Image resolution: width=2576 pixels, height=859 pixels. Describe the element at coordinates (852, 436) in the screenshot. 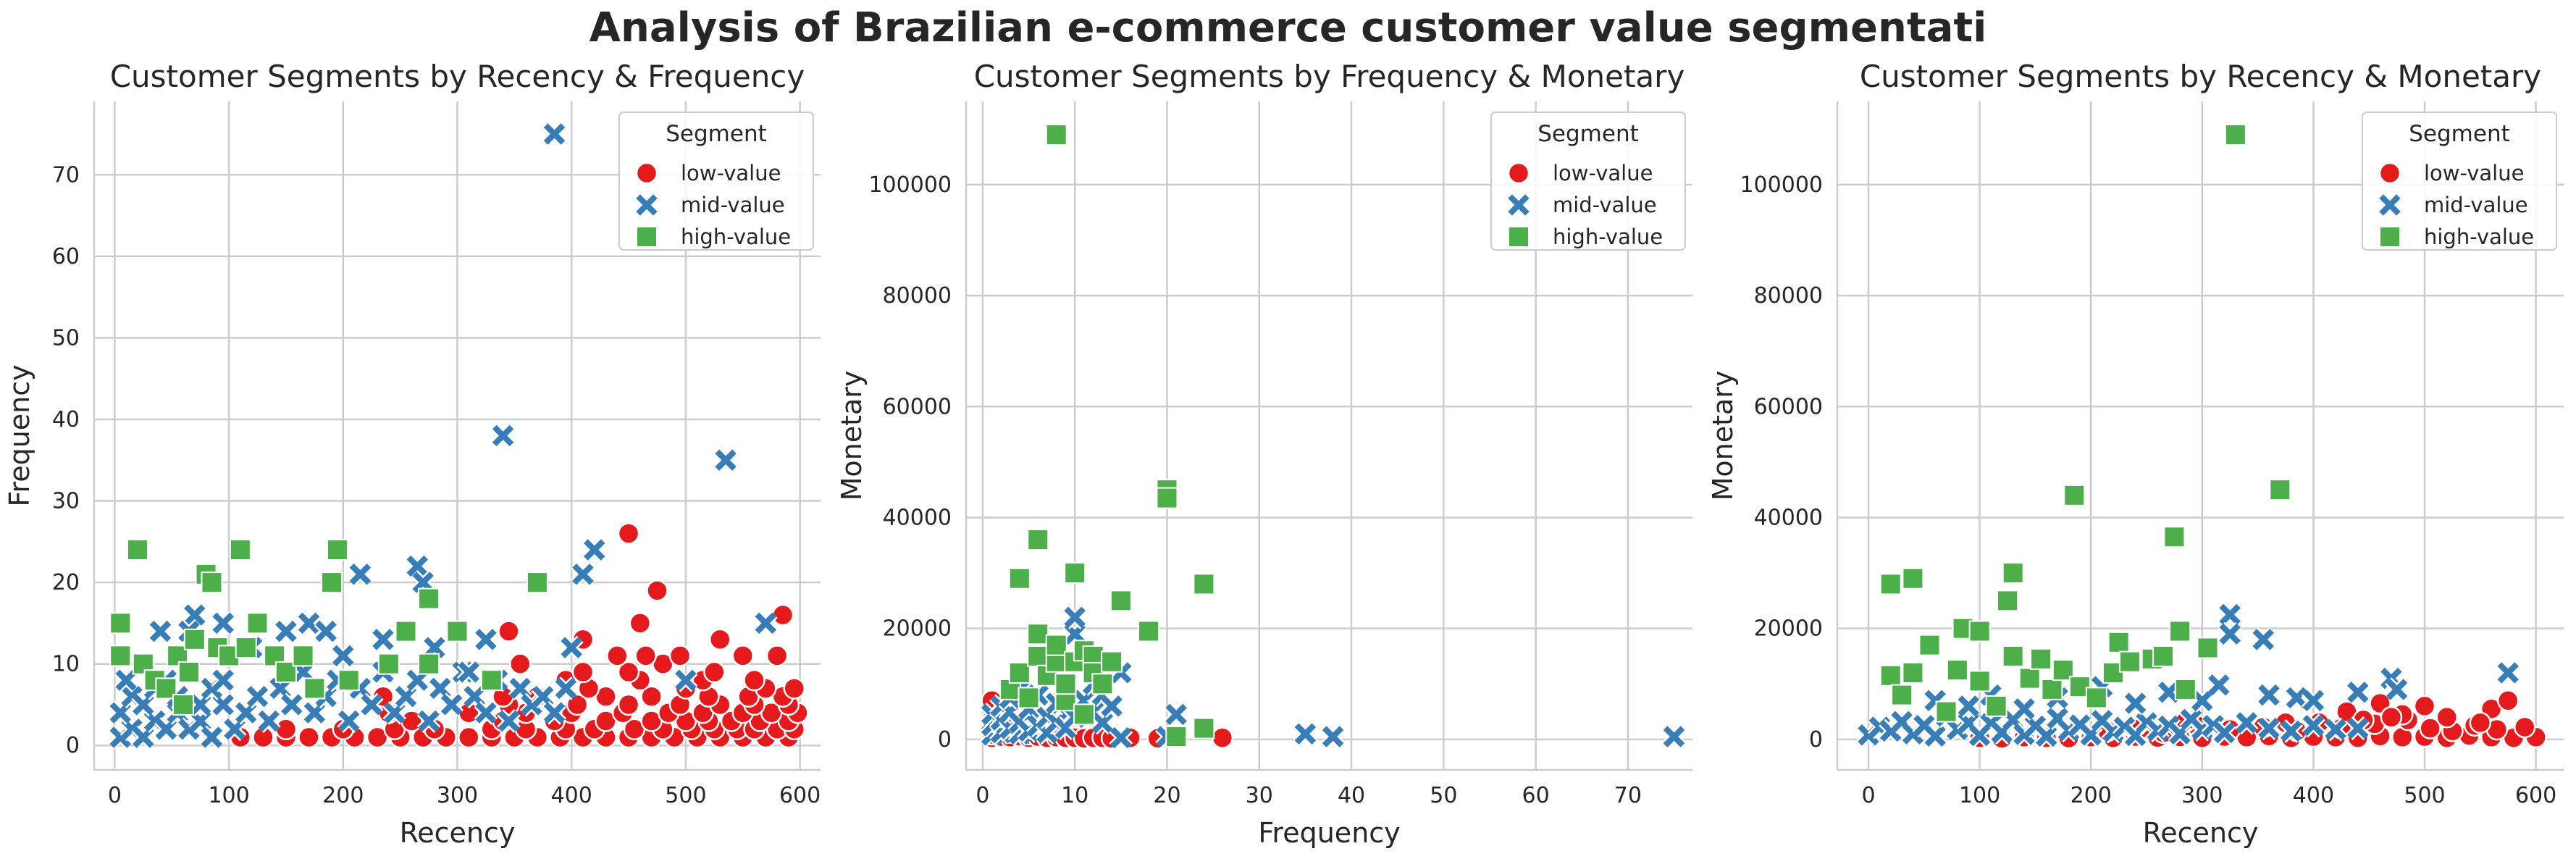

I see `y-axis-label: Monetary` at that location.